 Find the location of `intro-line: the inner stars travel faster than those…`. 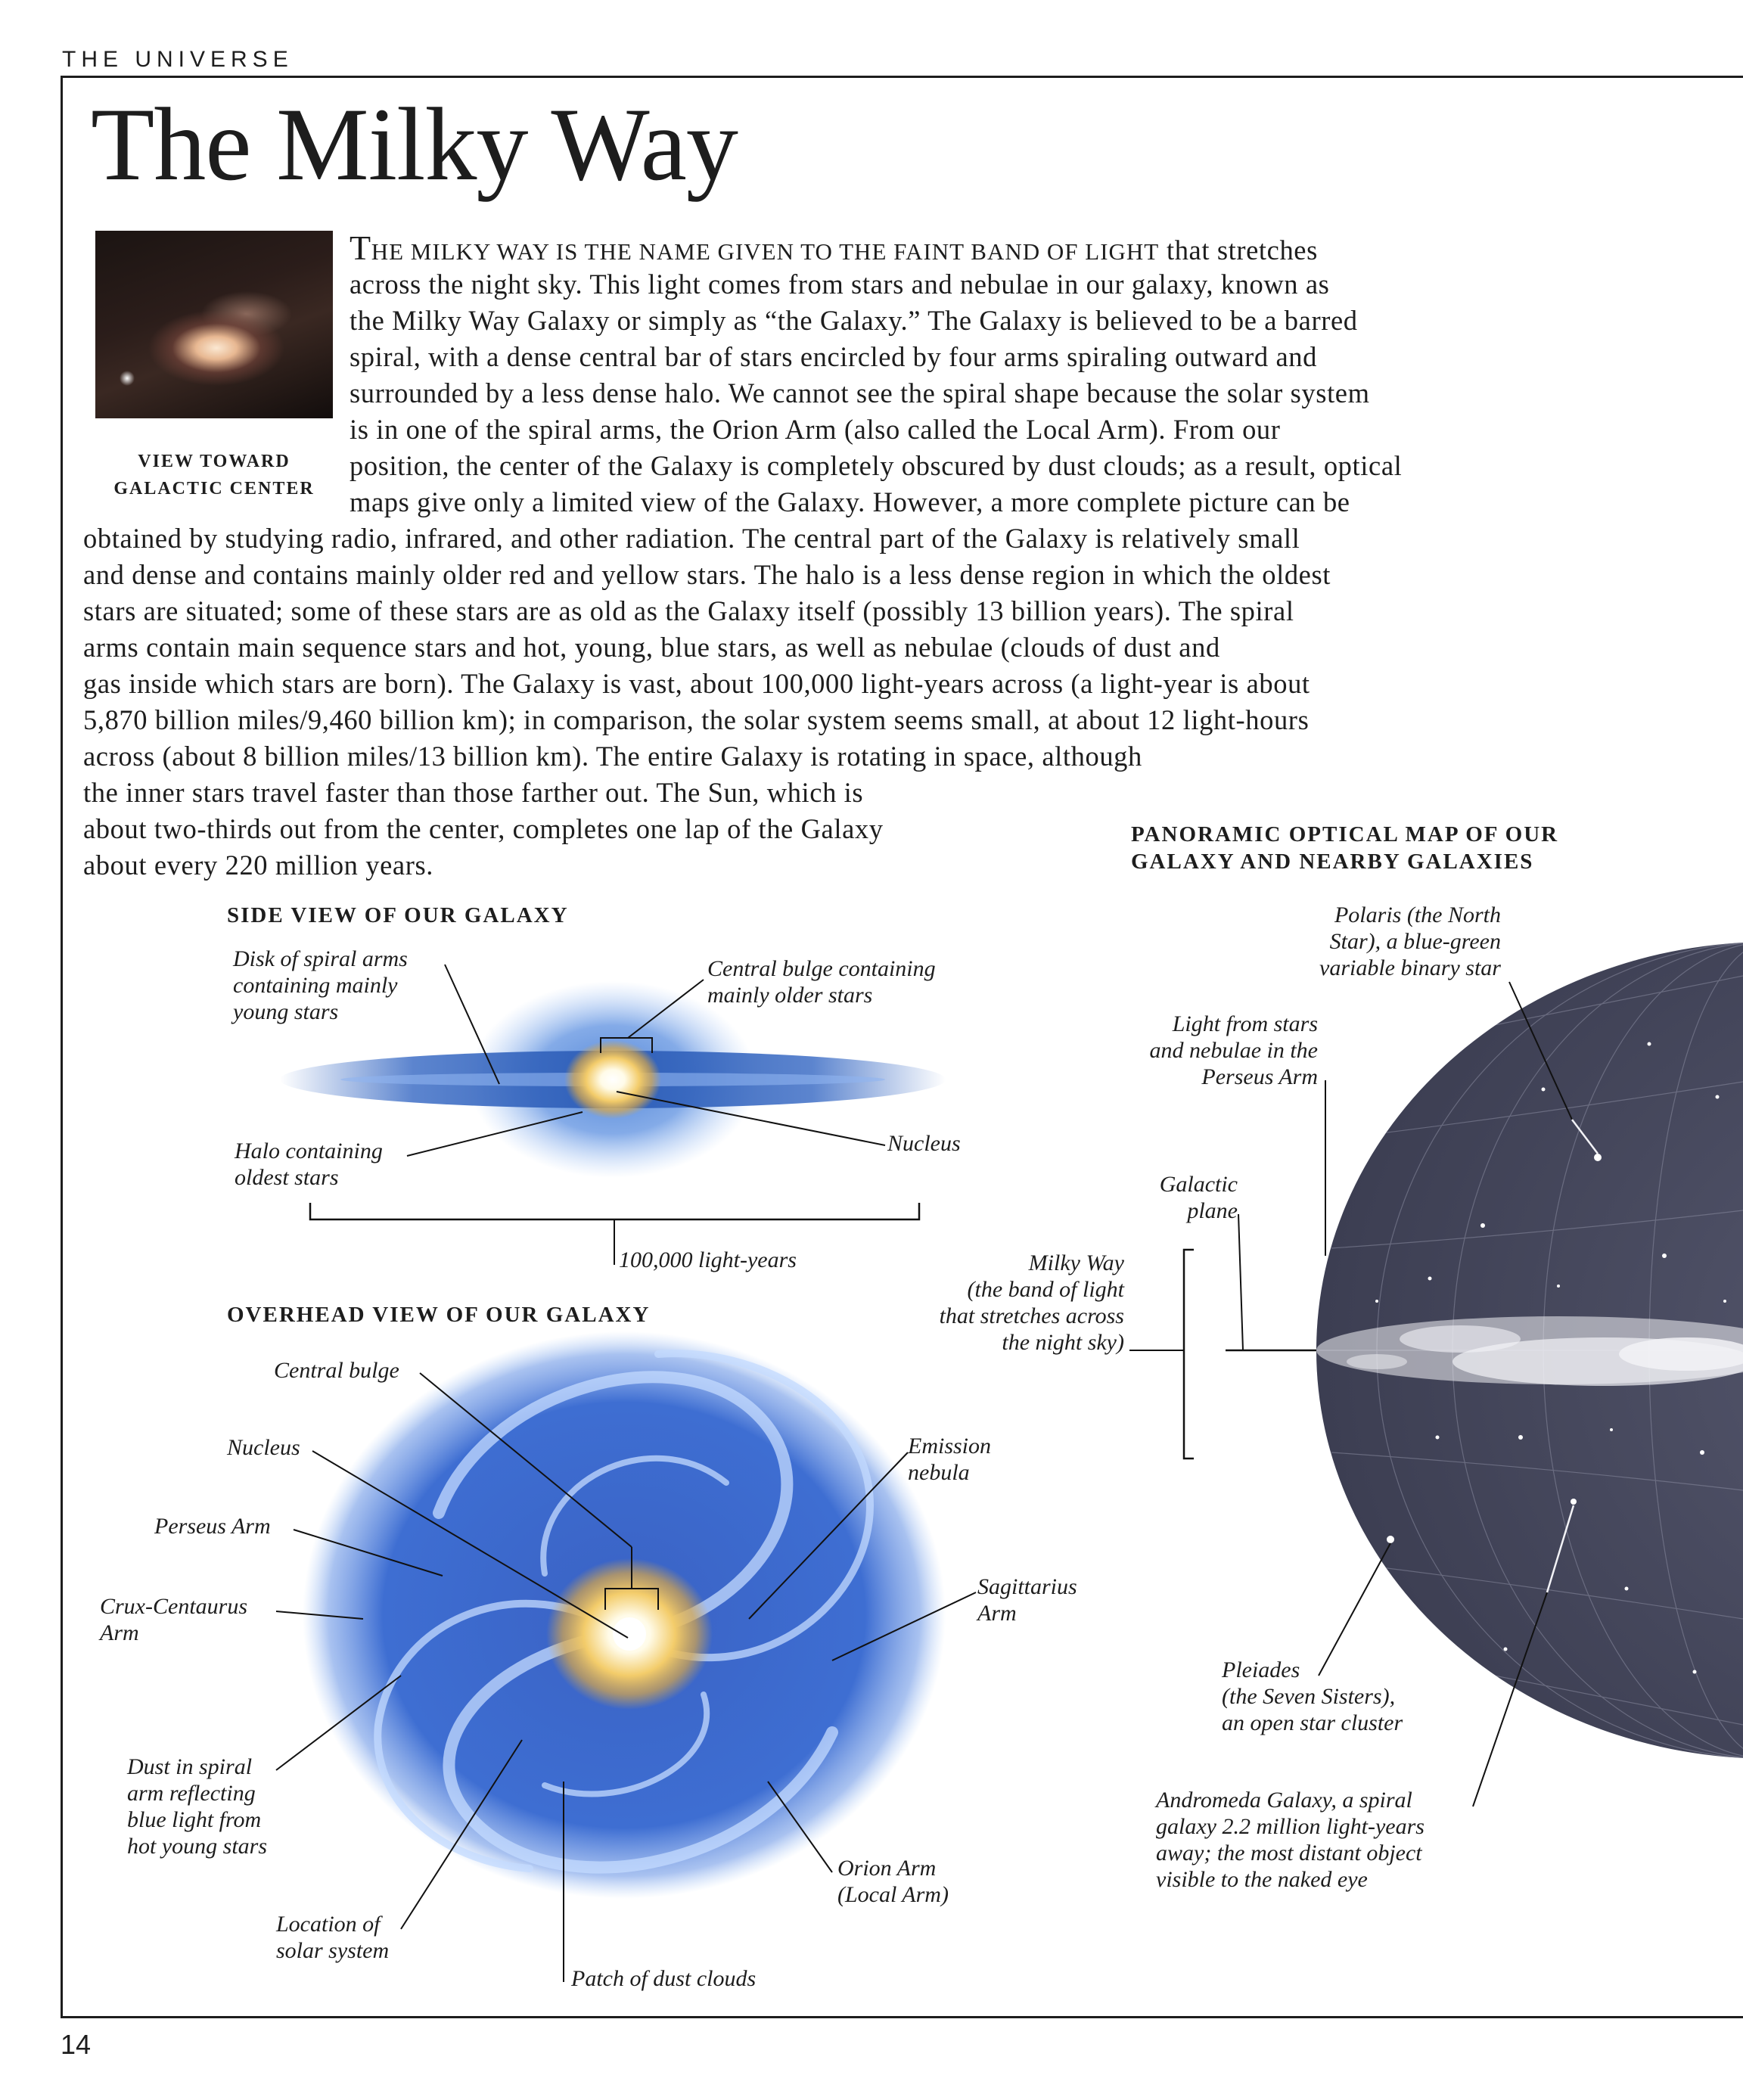

intro-line: the inner stars travel faster than those… is located at coordinates (474, 792).